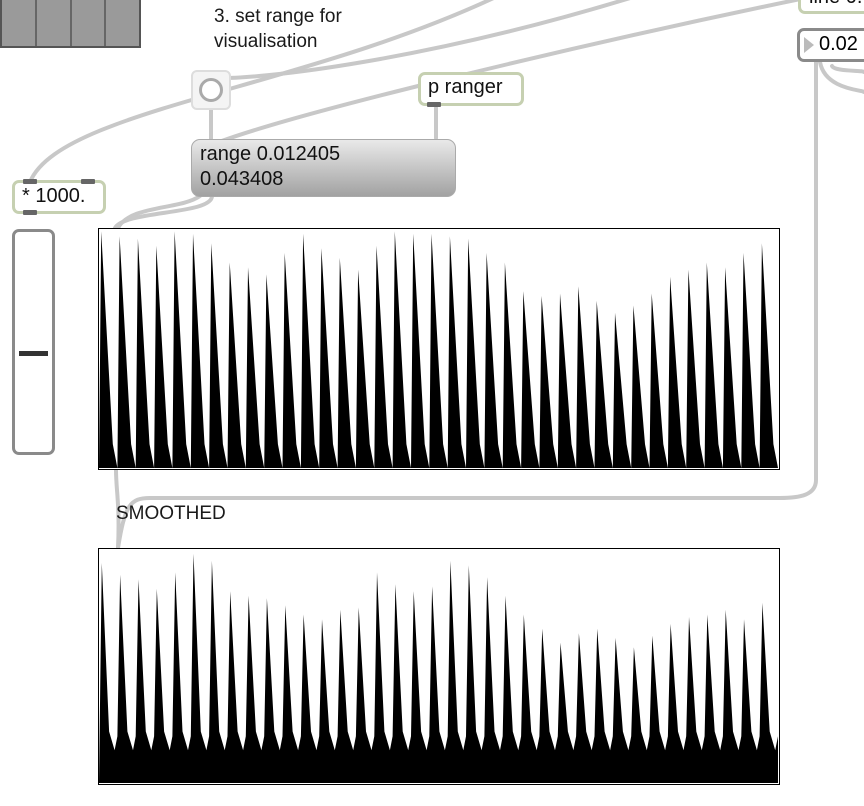  I want to click on line-object-partial: line 0., so click(831, 7).